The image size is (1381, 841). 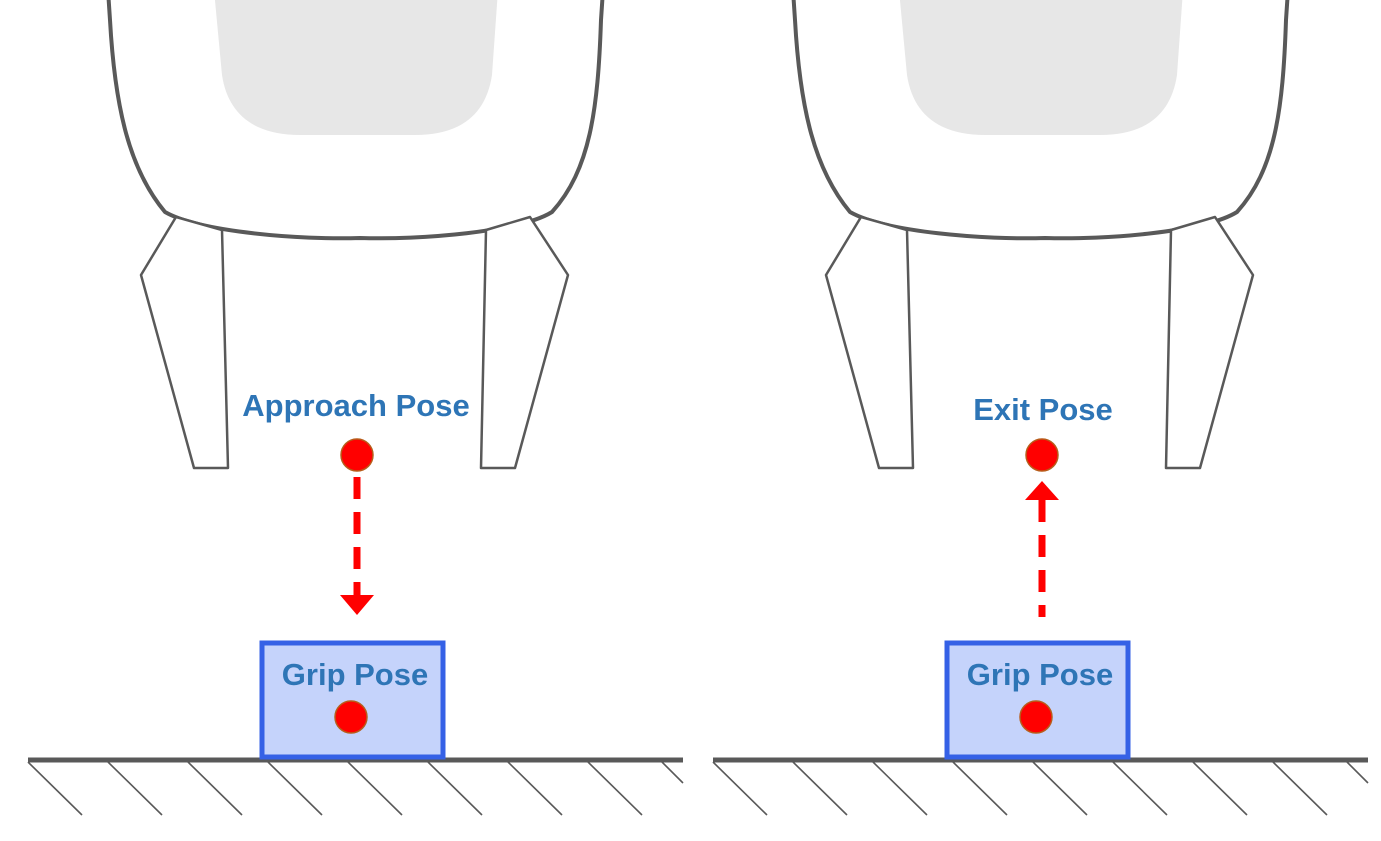 What do you see at coordinates (357, 605) in the screenshot?
I see `arrow-head-down` at bounding box center [357, 605].